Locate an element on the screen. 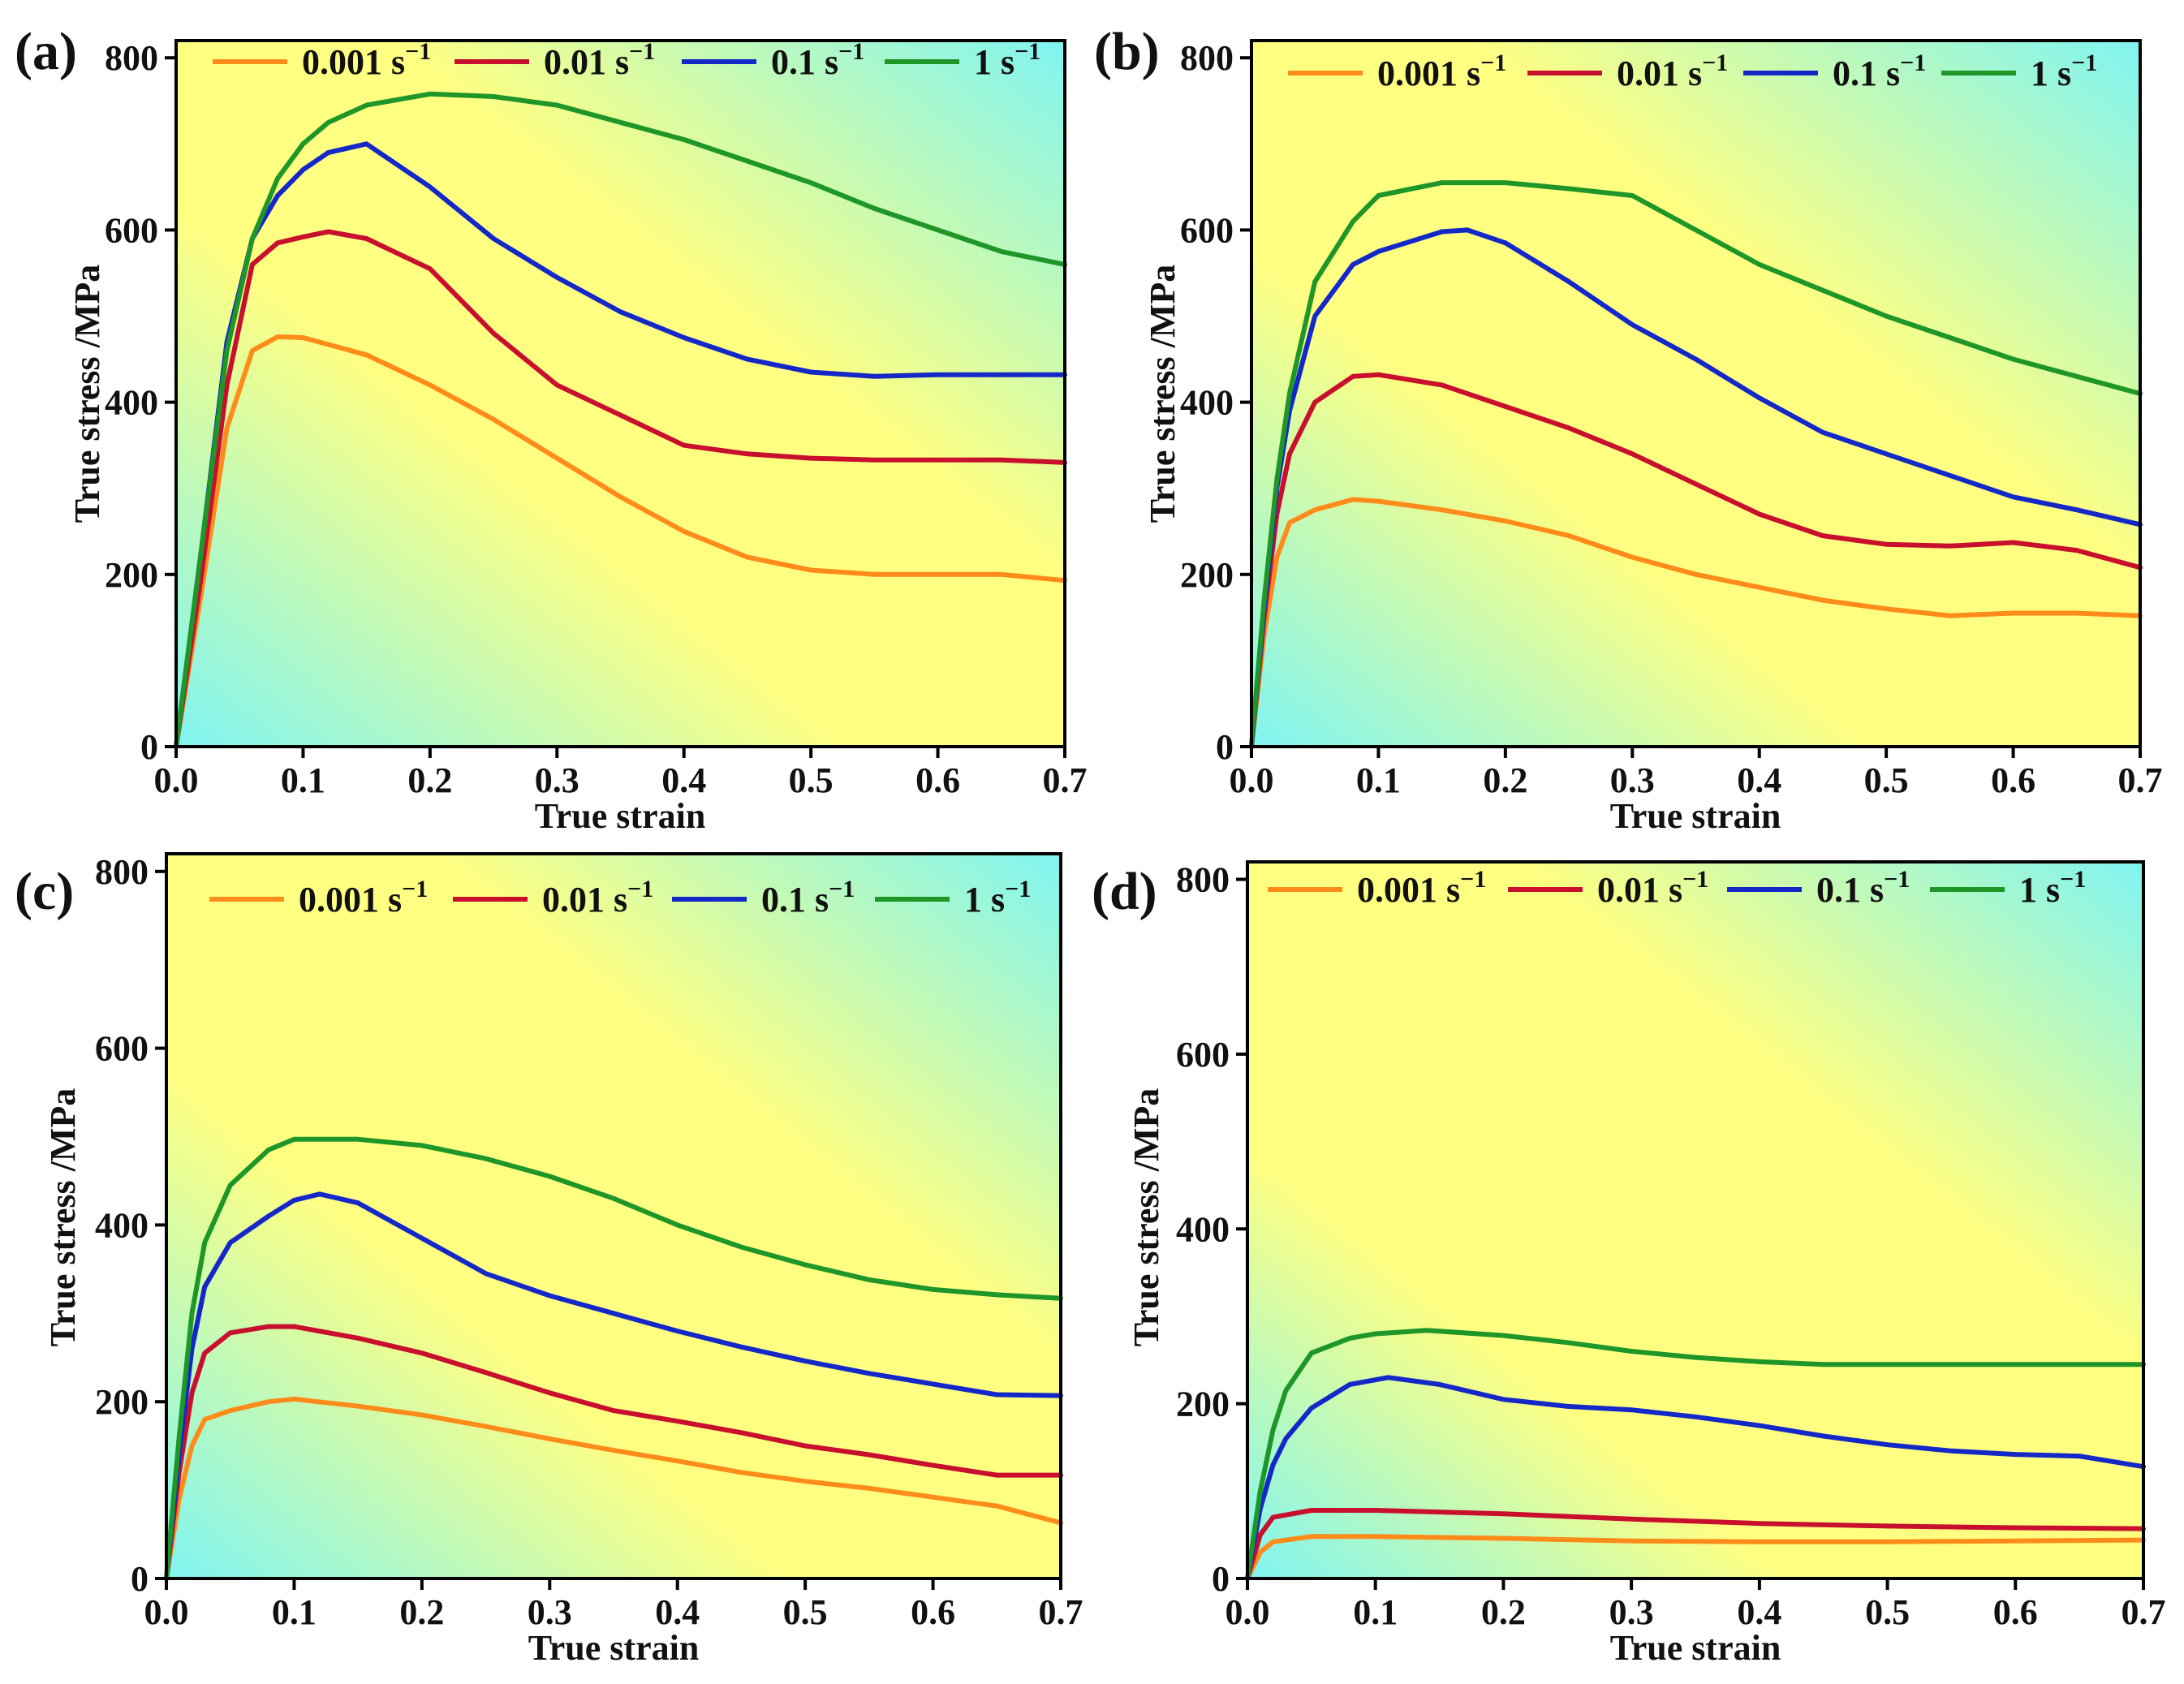 The image size is (2184, 1684). x-tick-label-a-0: 0.0 is located at coordinates (177, 780).